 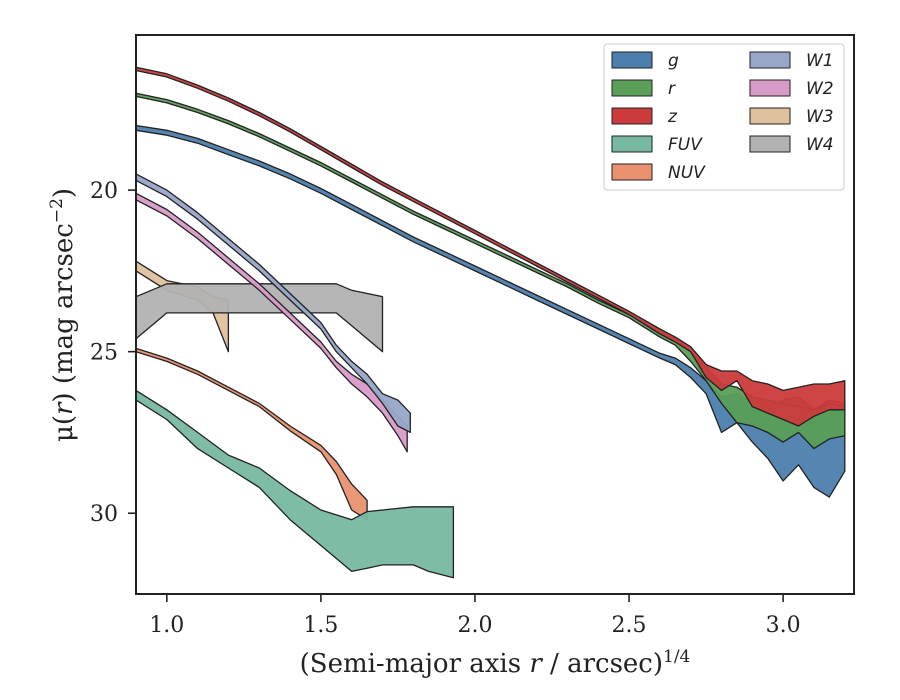 I want to click on x-tick-label: 2.5, so click(x=629, y=625).